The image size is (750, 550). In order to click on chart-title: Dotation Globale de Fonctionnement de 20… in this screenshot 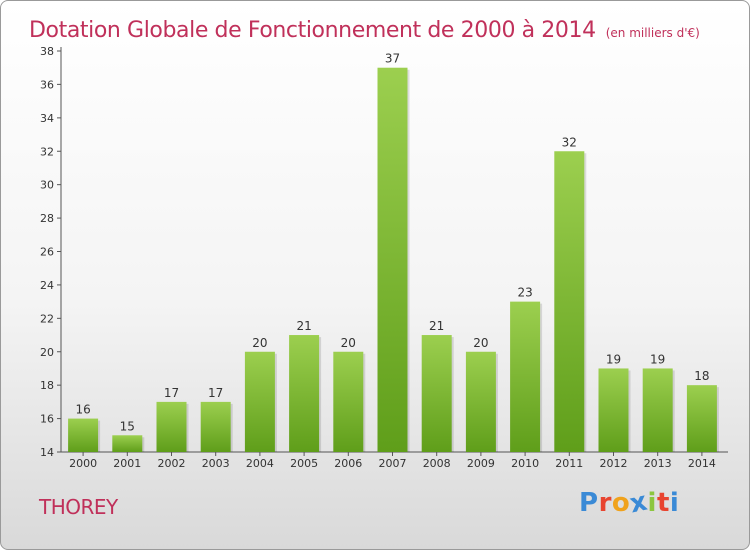, I will do `click(364, 26)`.